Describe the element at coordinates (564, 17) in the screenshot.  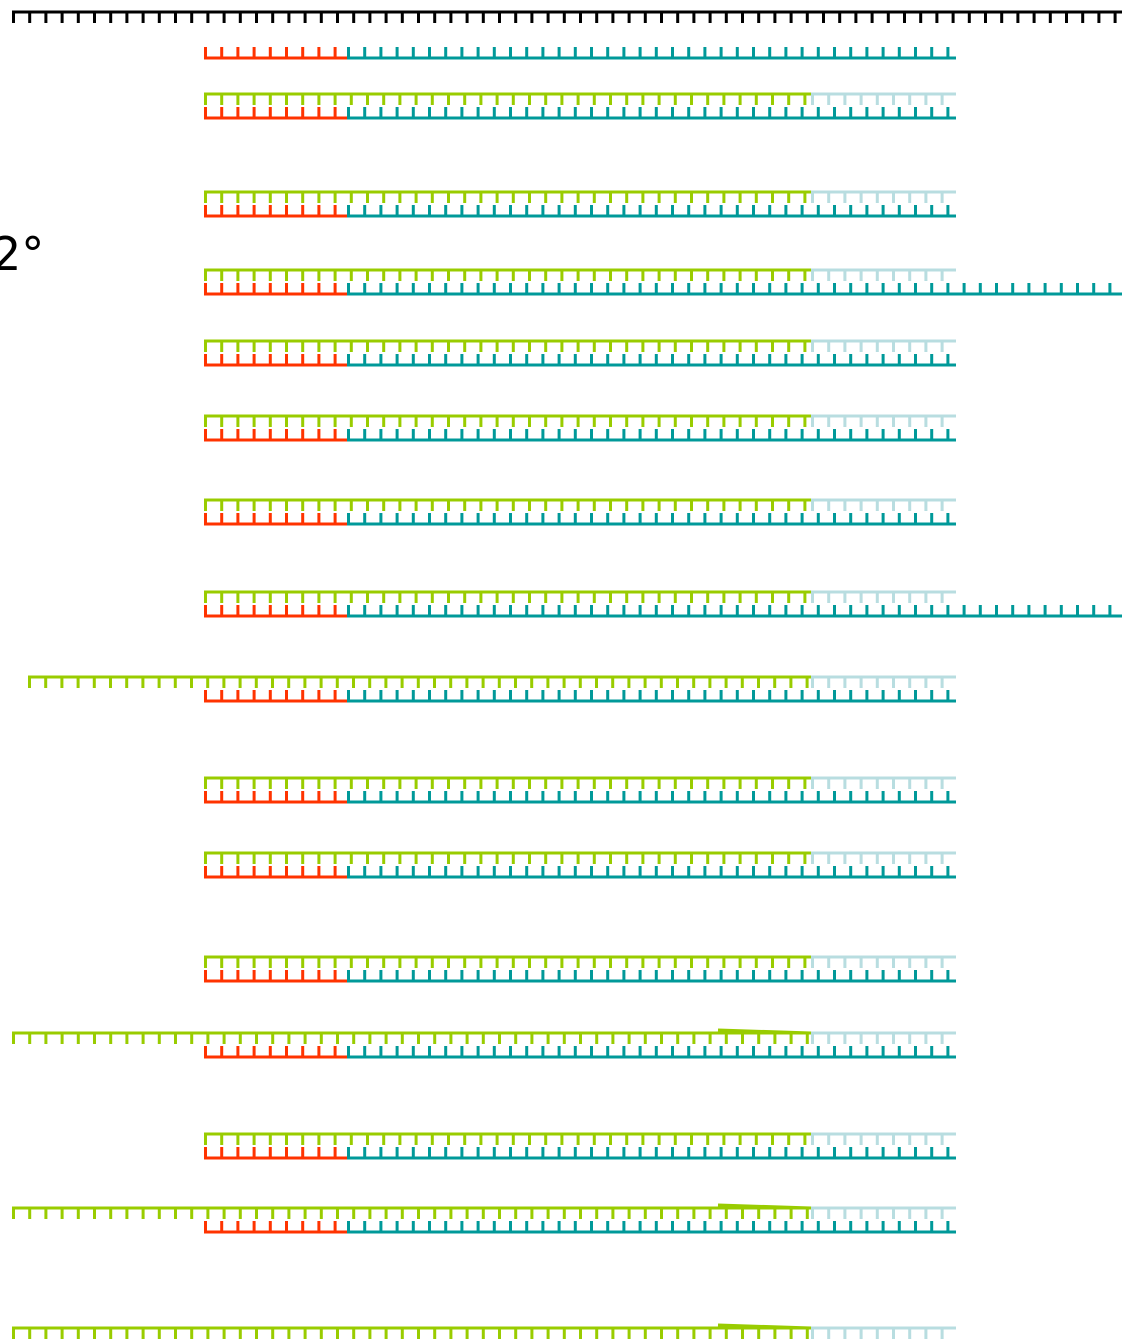
I see `template-strand-bases` at that location.